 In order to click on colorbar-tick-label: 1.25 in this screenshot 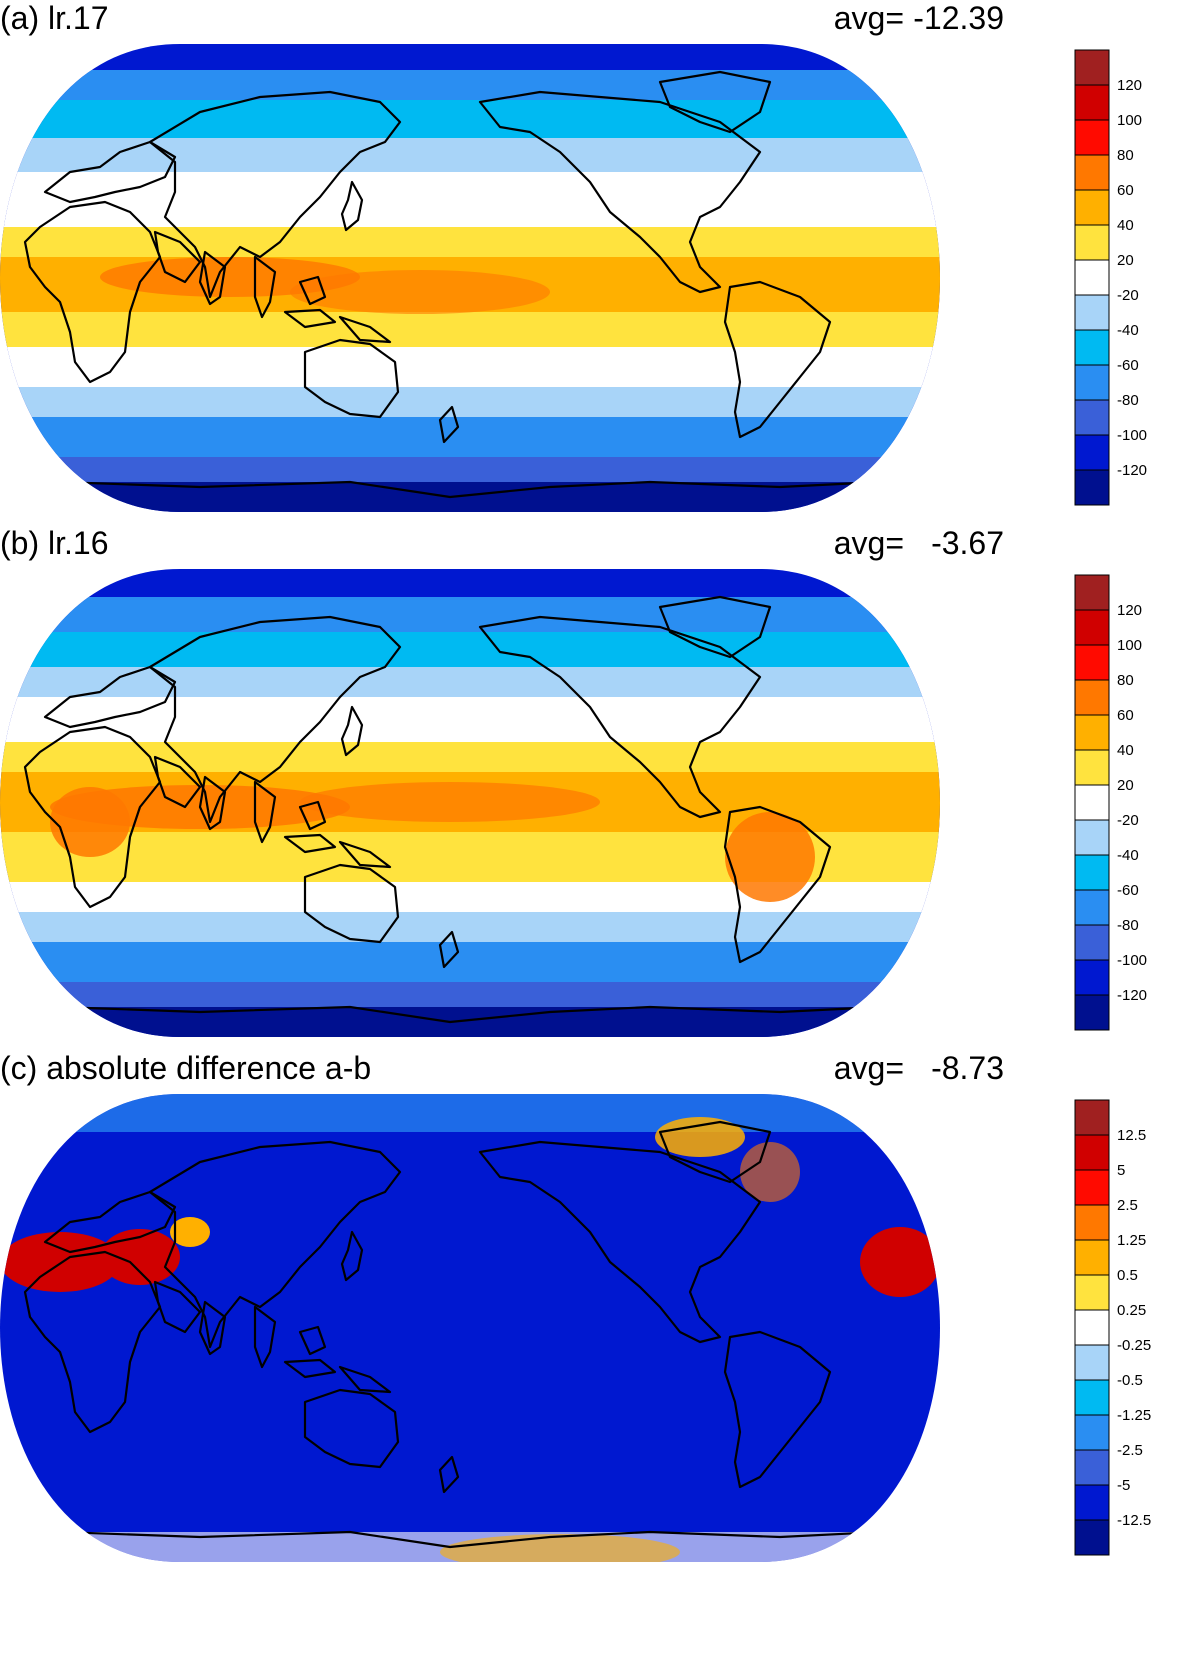, I will do `click(1131, 1240)`.